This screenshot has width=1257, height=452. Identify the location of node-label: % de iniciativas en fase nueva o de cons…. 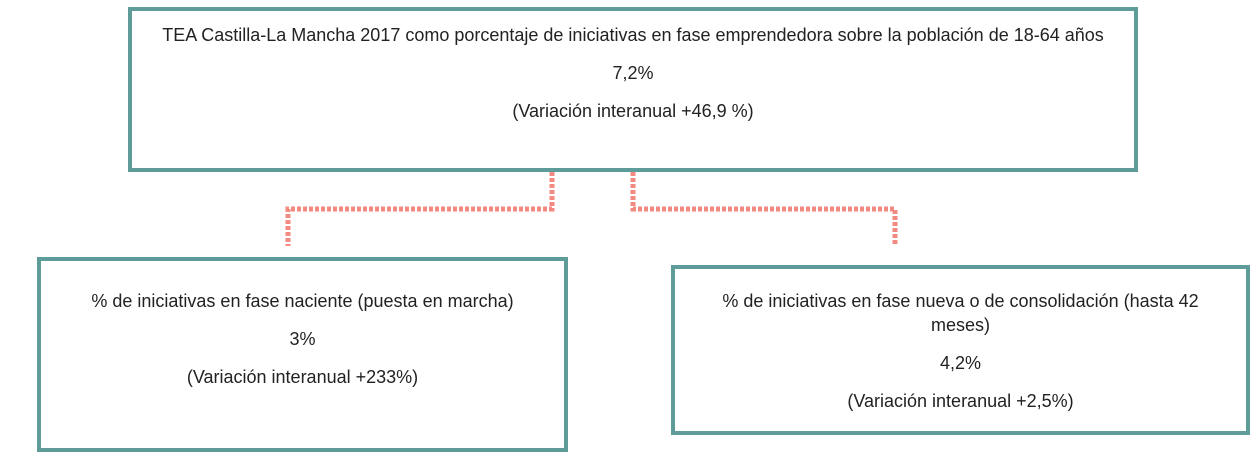
(960, 313).